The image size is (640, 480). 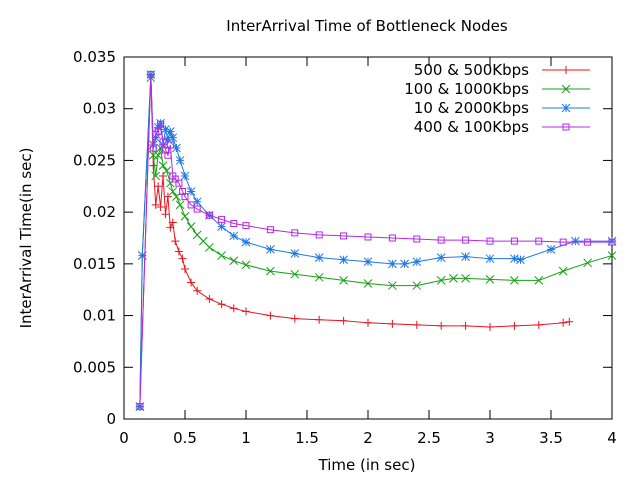 What do you see at coordinates (466, 89) in the screenshot?
I see `legend-label: 100 & 1000Kbps` at bounding box center [466, 89].